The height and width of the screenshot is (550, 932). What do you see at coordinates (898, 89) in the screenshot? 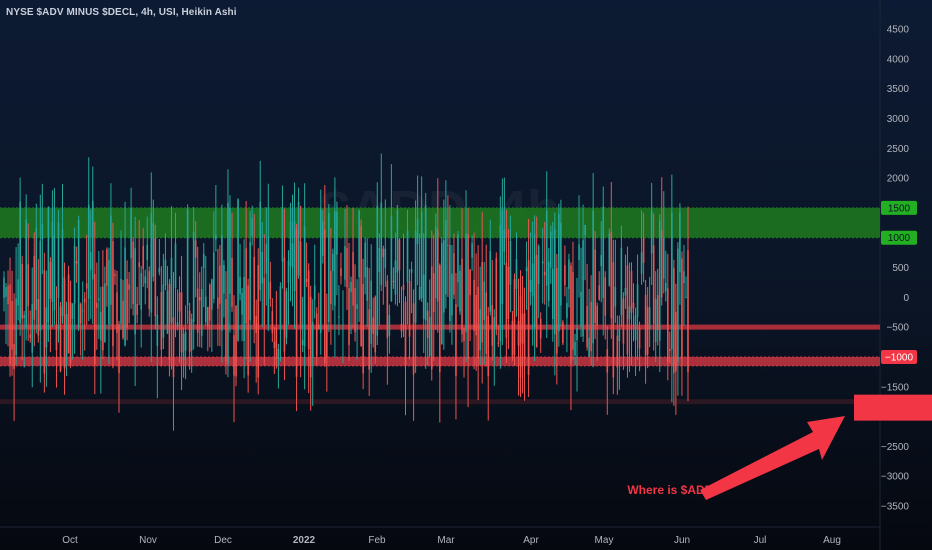
I see `y-tick-label: 3500` at bounding box center [898, 89].